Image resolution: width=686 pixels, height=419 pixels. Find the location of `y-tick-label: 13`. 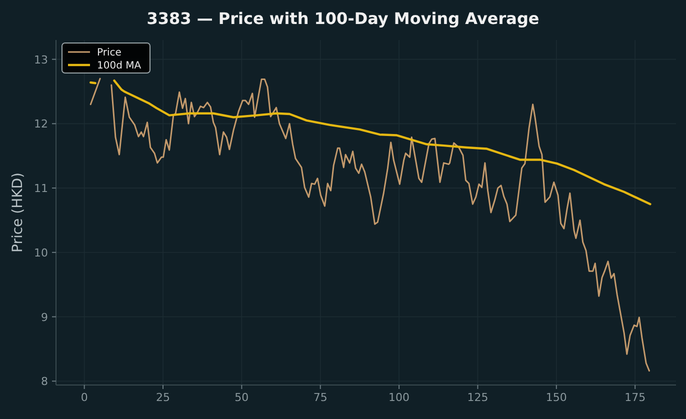

y-tick-label: 13 is located at coordinates (41, 59).